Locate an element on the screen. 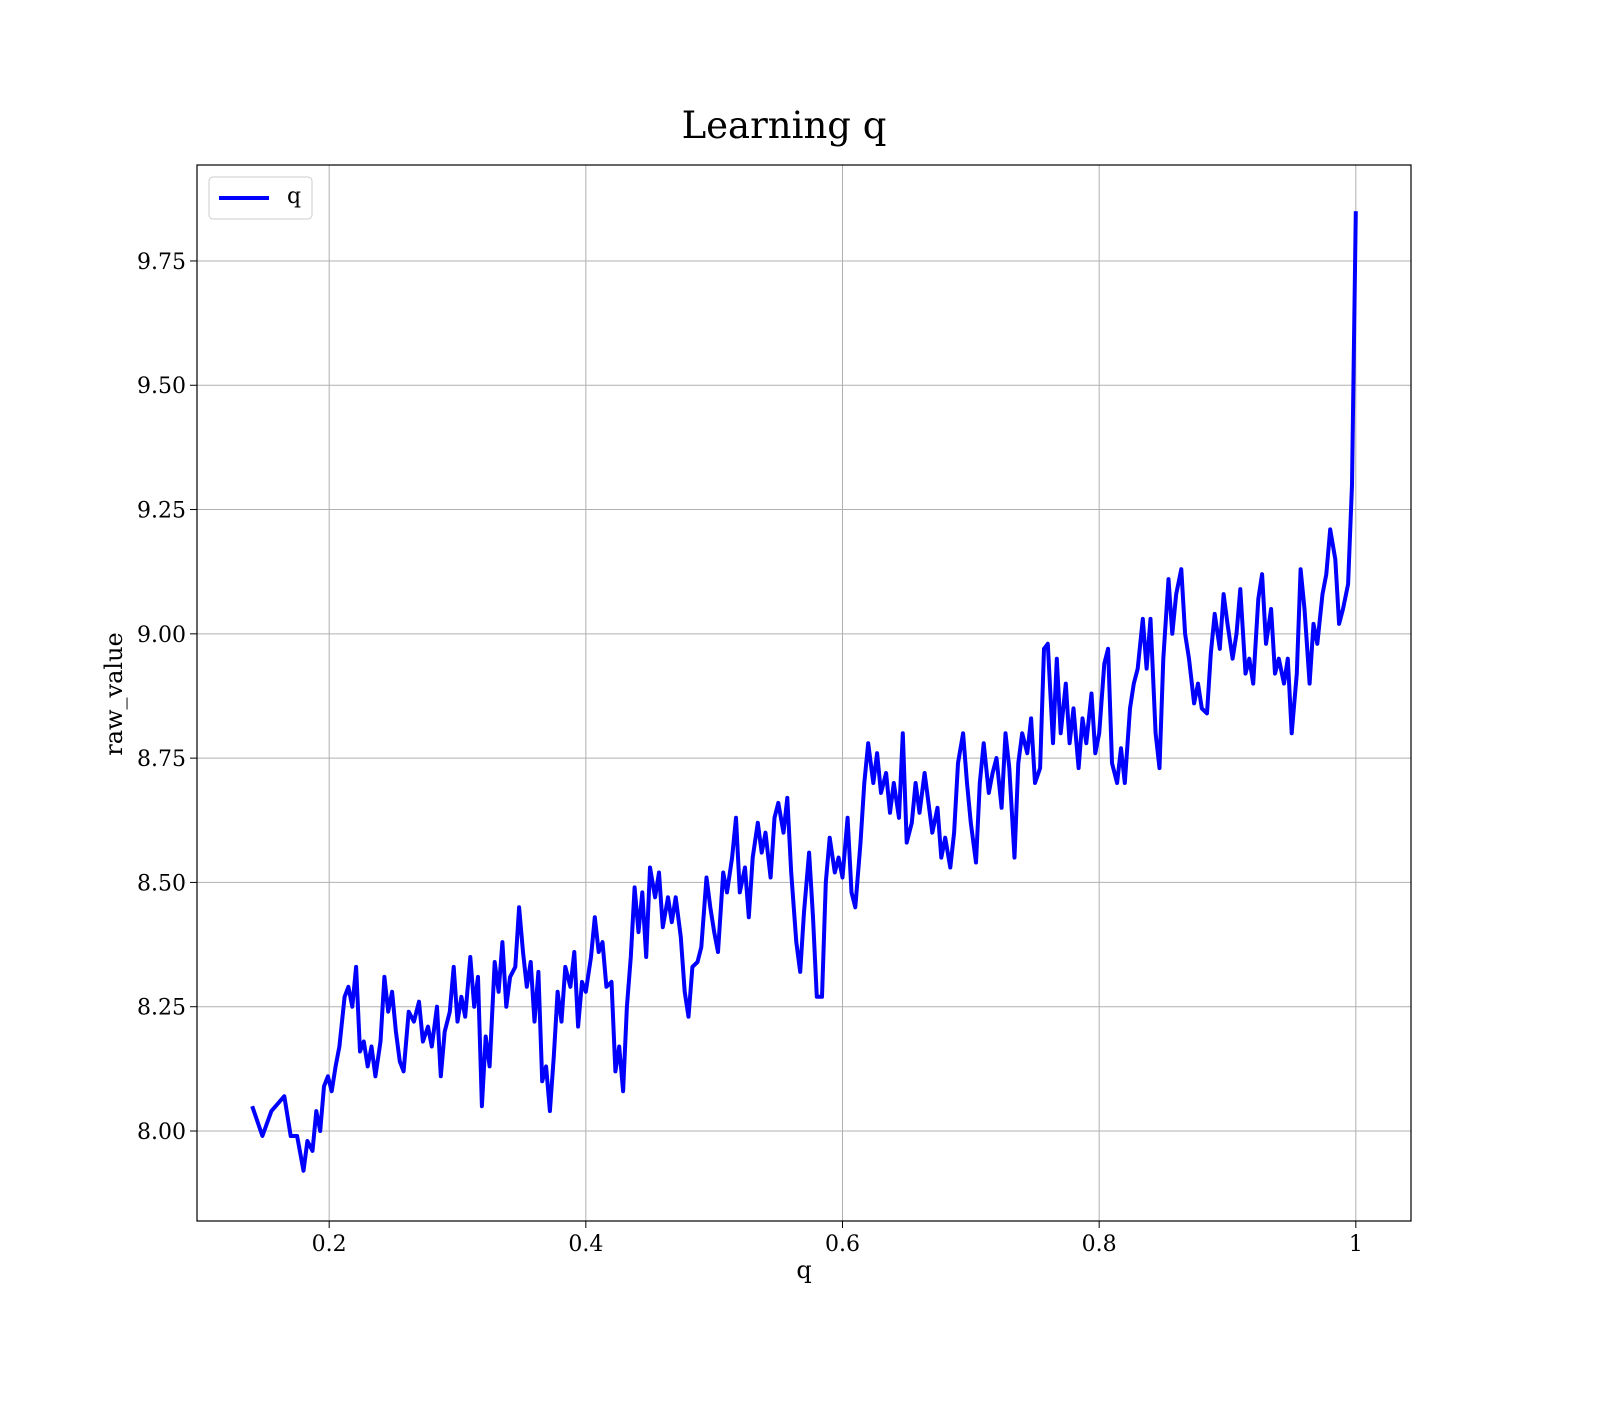 Image resolution: width=1600 pixels, height=1404 pixels. y-tick-label: 9.50 is located at coordinates (161, 386).